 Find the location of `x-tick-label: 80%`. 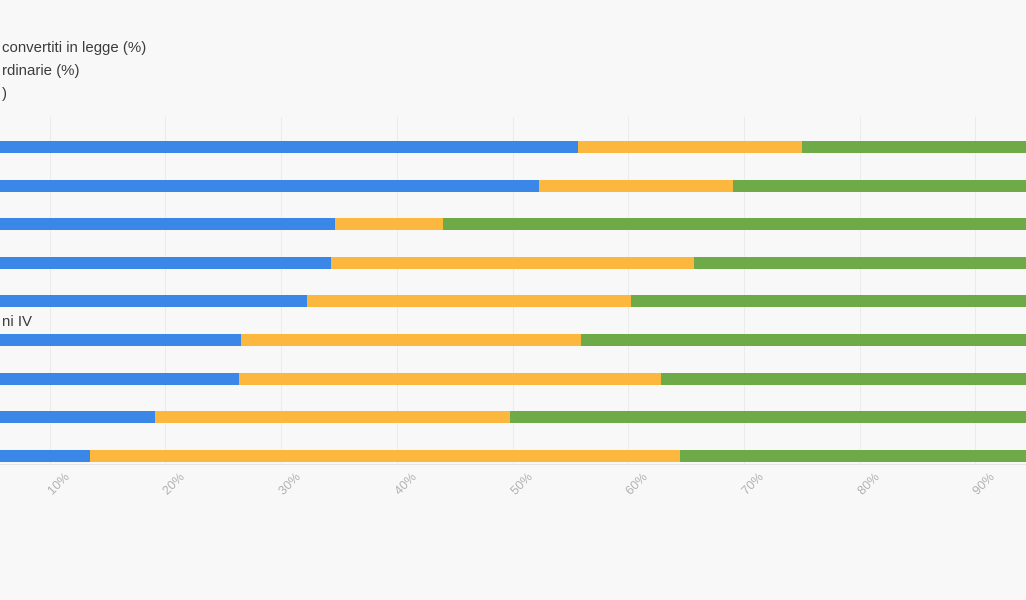

x-tick-label: 80% is located at coordinates (867, 484).